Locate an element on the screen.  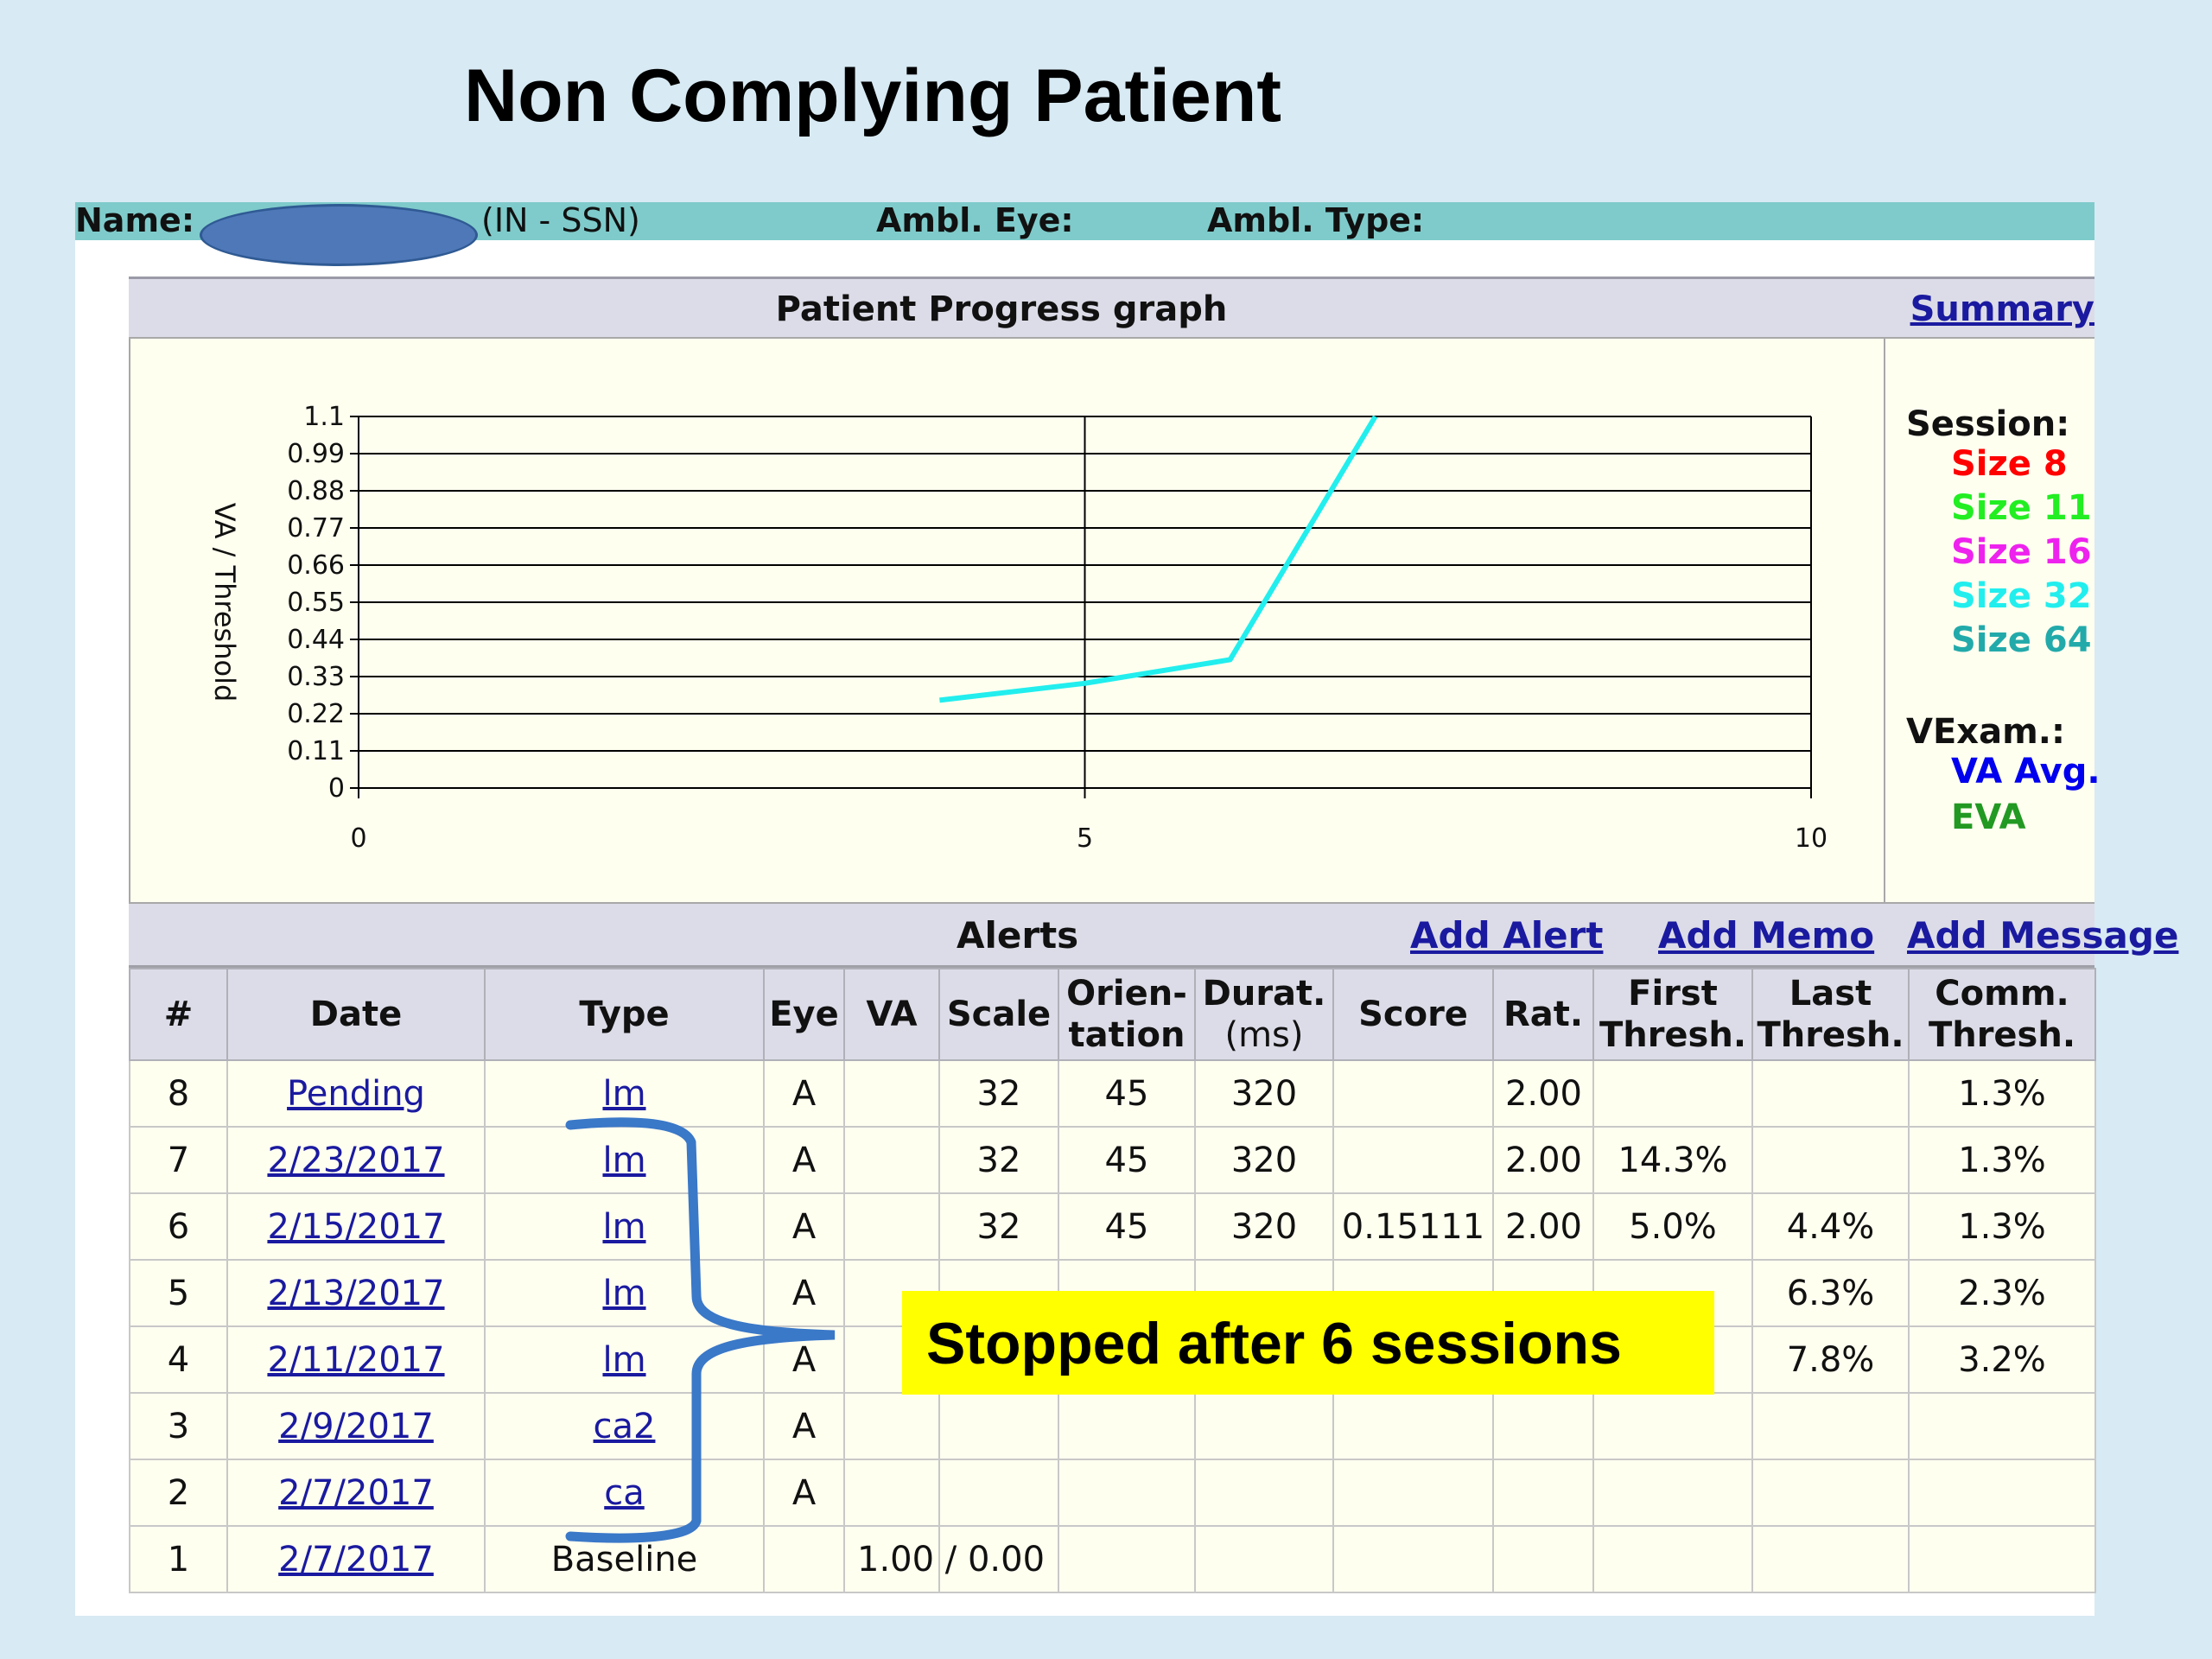
column-header-line: Score is located at coordinates (1413, 1014).